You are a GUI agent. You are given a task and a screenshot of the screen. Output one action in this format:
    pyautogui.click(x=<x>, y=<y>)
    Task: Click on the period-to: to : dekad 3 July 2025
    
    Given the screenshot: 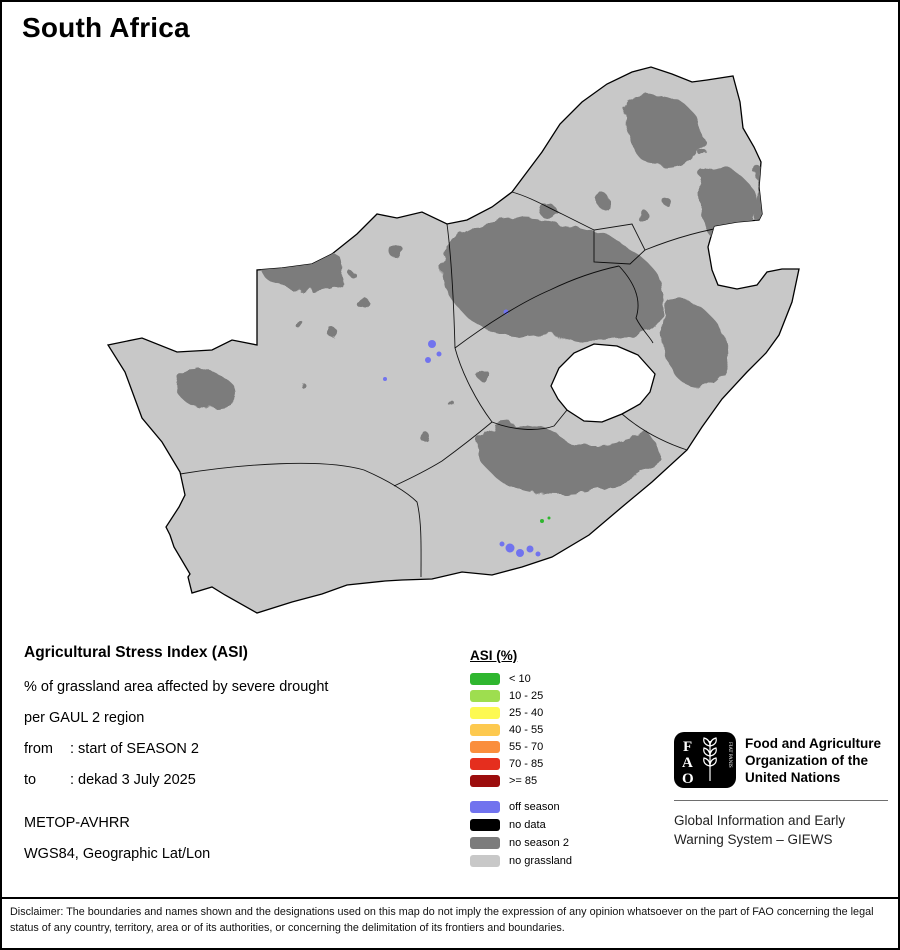 What is the action you would take?
    pyautogui.click(x=176, y=780)
    